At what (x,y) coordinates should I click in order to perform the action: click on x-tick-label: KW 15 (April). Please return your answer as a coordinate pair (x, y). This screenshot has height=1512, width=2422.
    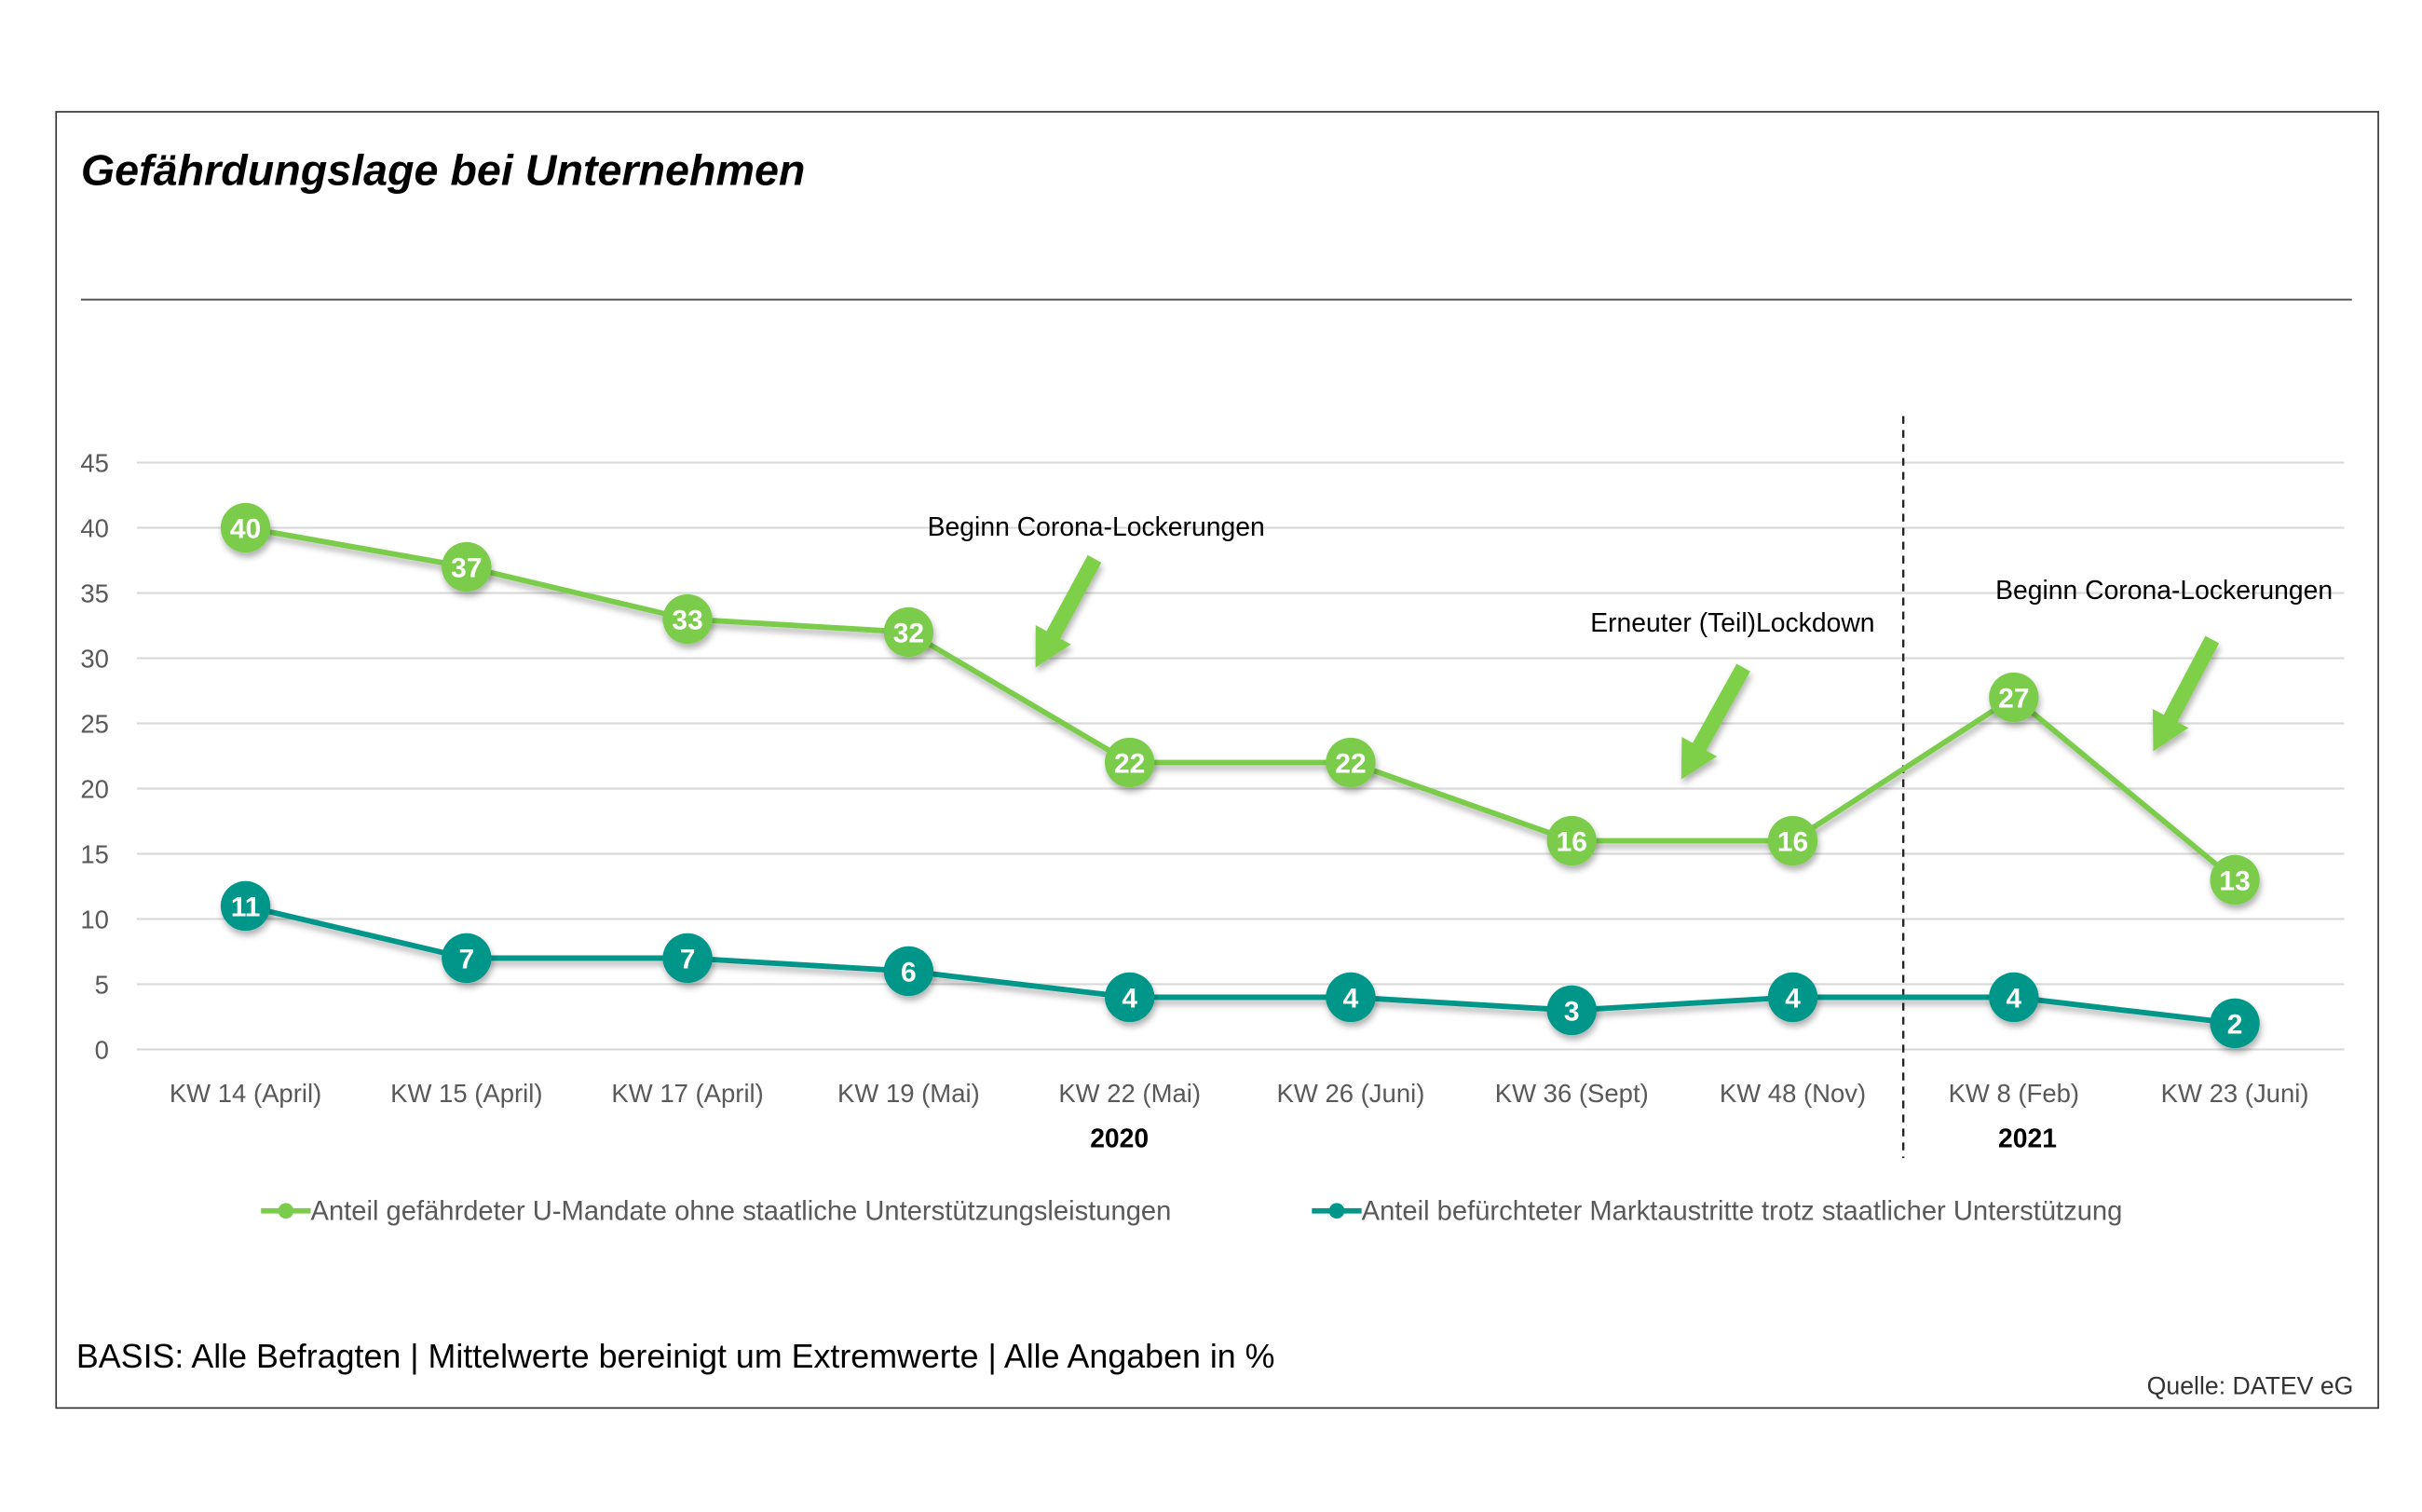
    Looking at the image, I should click on (466, 1093).